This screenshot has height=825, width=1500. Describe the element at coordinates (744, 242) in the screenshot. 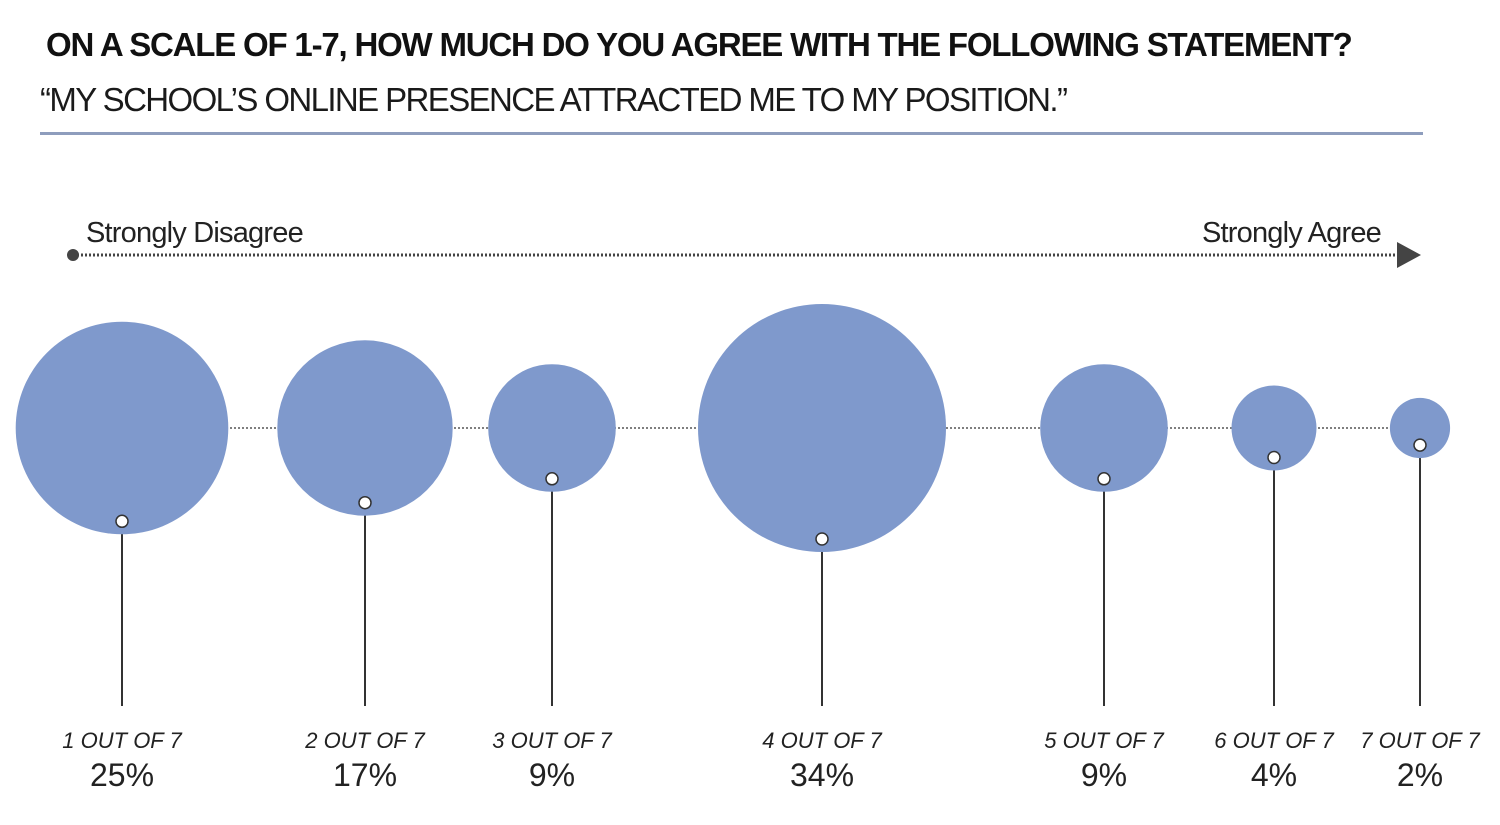

I see `agreement-scale: Strongly Disagree Strongly Agree` at that location.